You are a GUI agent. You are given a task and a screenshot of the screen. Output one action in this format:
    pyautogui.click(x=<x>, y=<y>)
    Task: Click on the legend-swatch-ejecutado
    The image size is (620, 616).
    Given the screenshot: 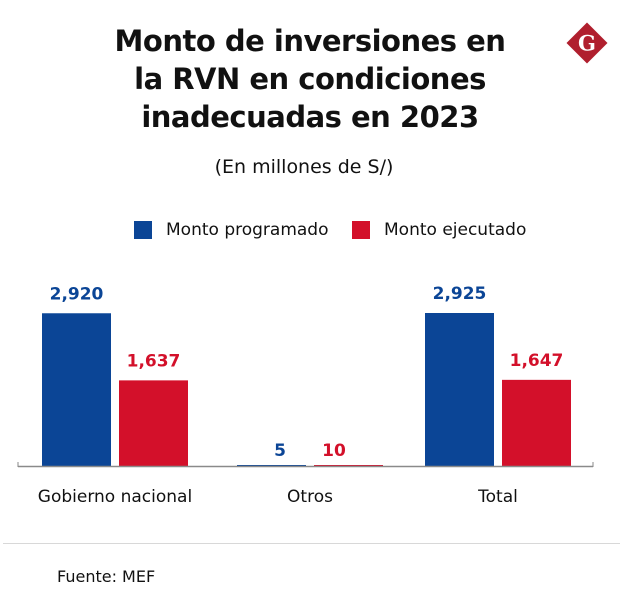 What is the action you would take?
    pyautogui.click(x=361, y=230)
    